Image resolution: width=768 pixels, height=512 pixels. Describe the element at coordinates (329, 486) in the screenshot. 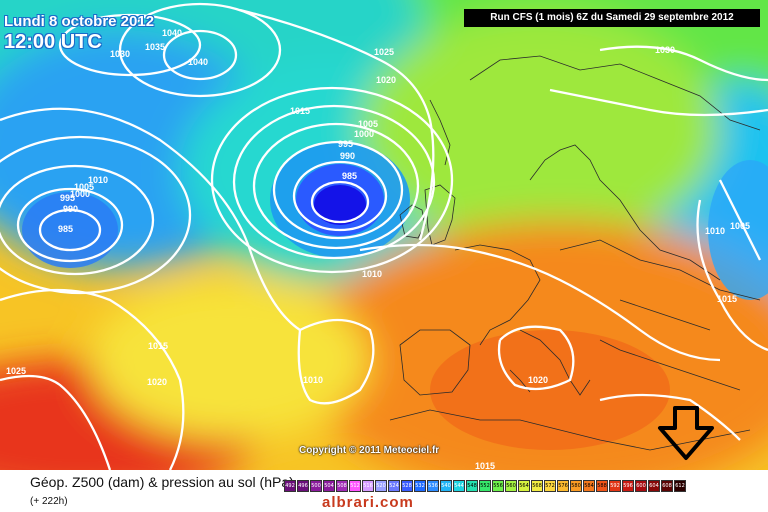

I see `scale-swatch: 504` at that location.